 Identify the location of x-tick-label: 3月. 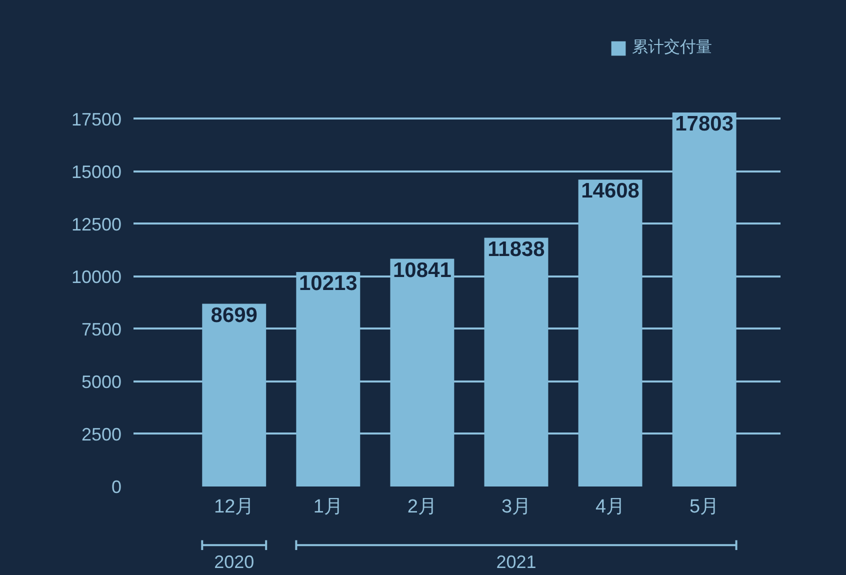
(516, 507).